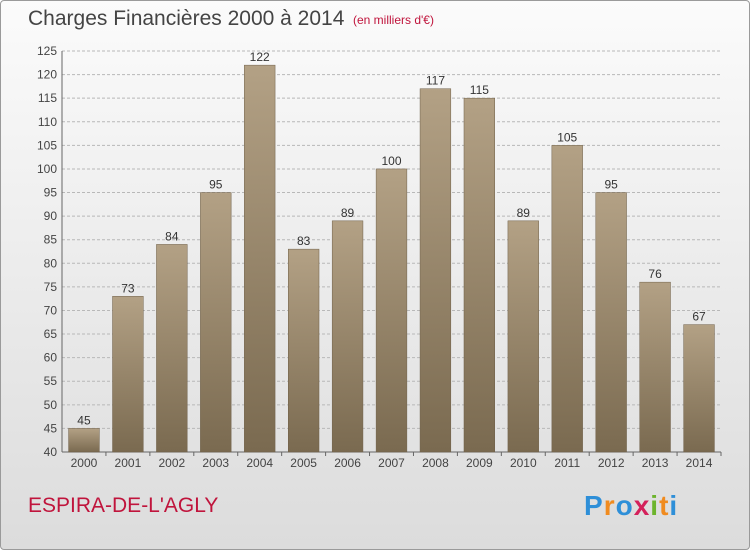 This screenshot has height=550, width=750. I want to click on y-tick-label: 50, so click(51, 405).